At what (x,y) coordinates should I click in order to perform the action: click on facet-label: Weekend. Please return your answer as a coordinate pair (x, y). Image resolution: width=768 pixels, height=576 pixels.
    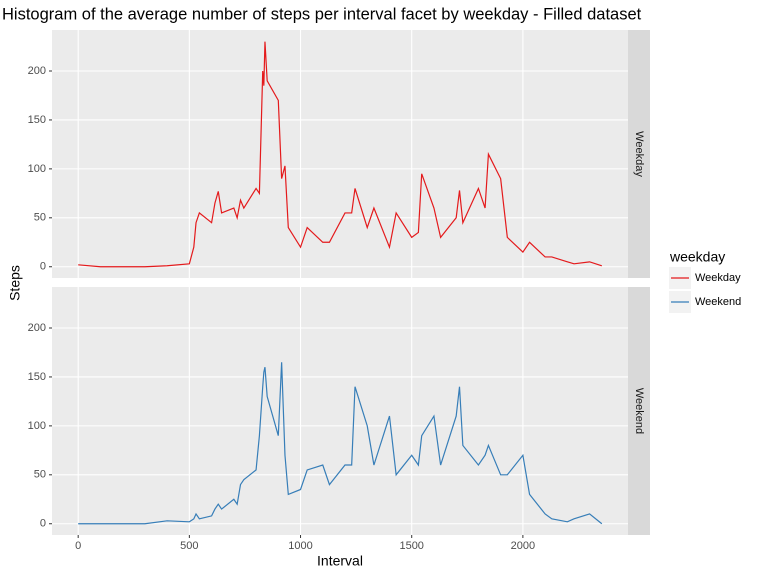
    Looking at the image, I should click on (639, 411).